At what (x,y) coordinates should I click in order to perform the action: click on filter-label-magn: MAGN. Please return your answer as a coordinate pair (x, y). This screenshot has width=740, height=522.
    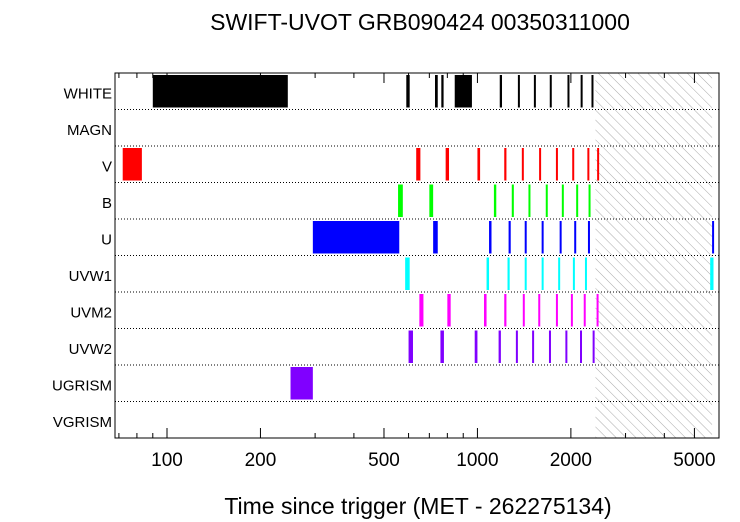
    Looking at the image, I should click on (89, 130).